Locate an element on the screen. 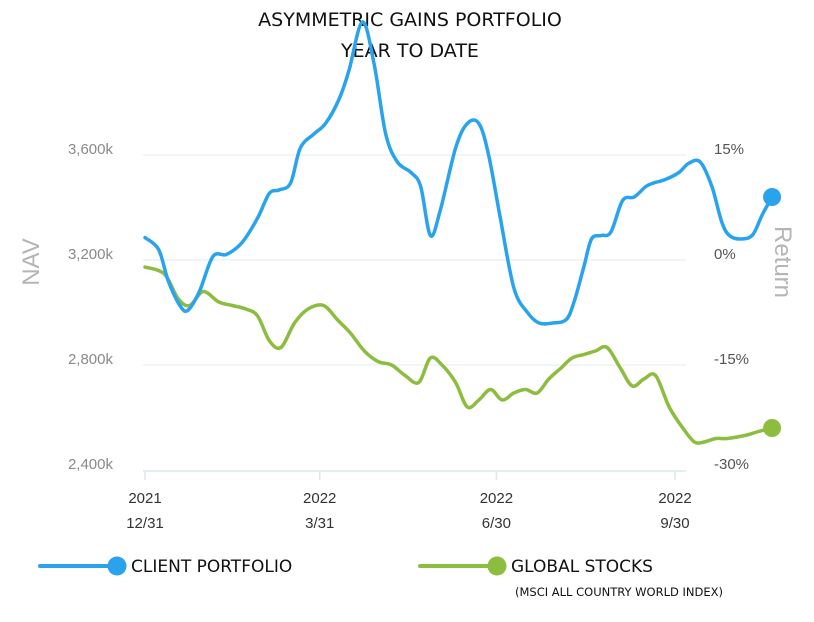 This screenshot has width=814, height=622. legend-marker-global-stocks is located at coordinates (497, 566).